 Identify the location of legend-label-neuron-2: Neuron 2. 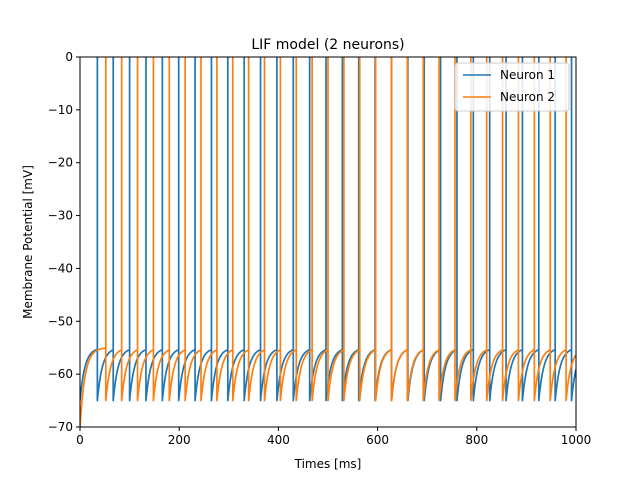
(527, 97).